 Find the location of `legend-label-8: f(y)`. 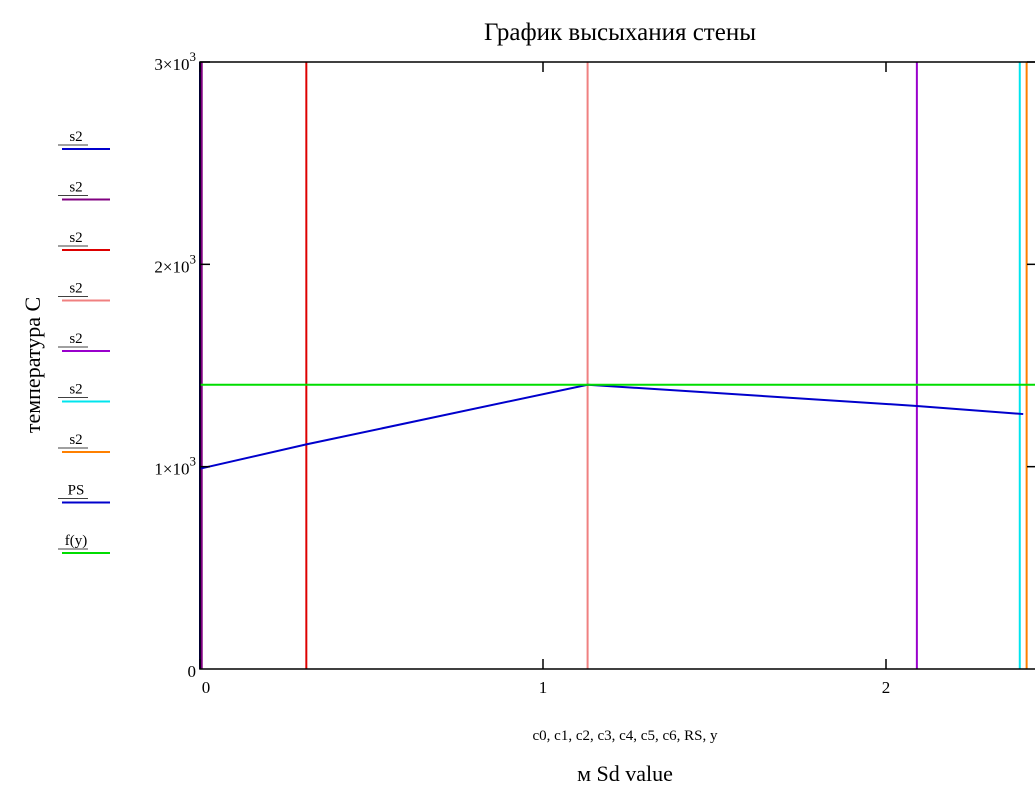

legend-label-8: f(y) is located at coordinates (76, 541).